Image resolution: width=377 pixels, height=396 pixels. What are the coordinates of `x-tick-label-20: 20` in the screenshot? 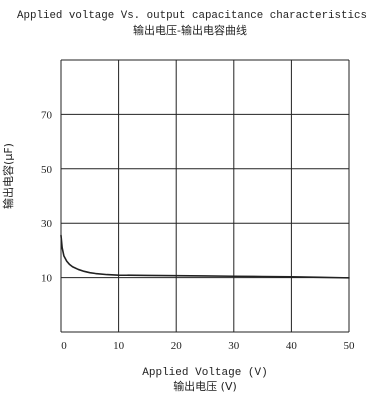 It's located at (177, 346).